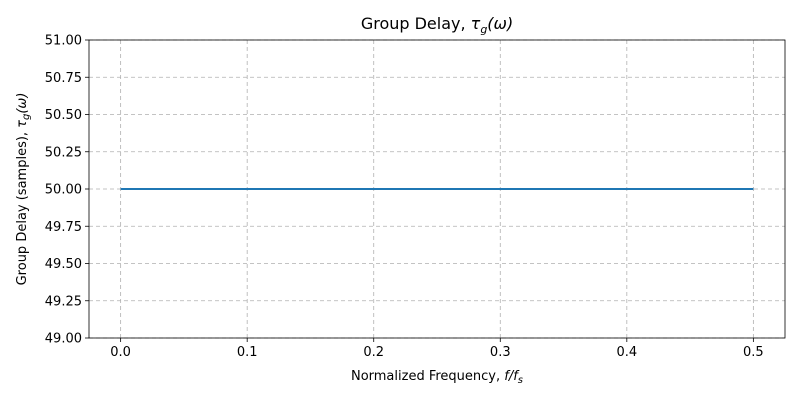  I want to click on y-tick-label: 49.00, so click(63, 339).